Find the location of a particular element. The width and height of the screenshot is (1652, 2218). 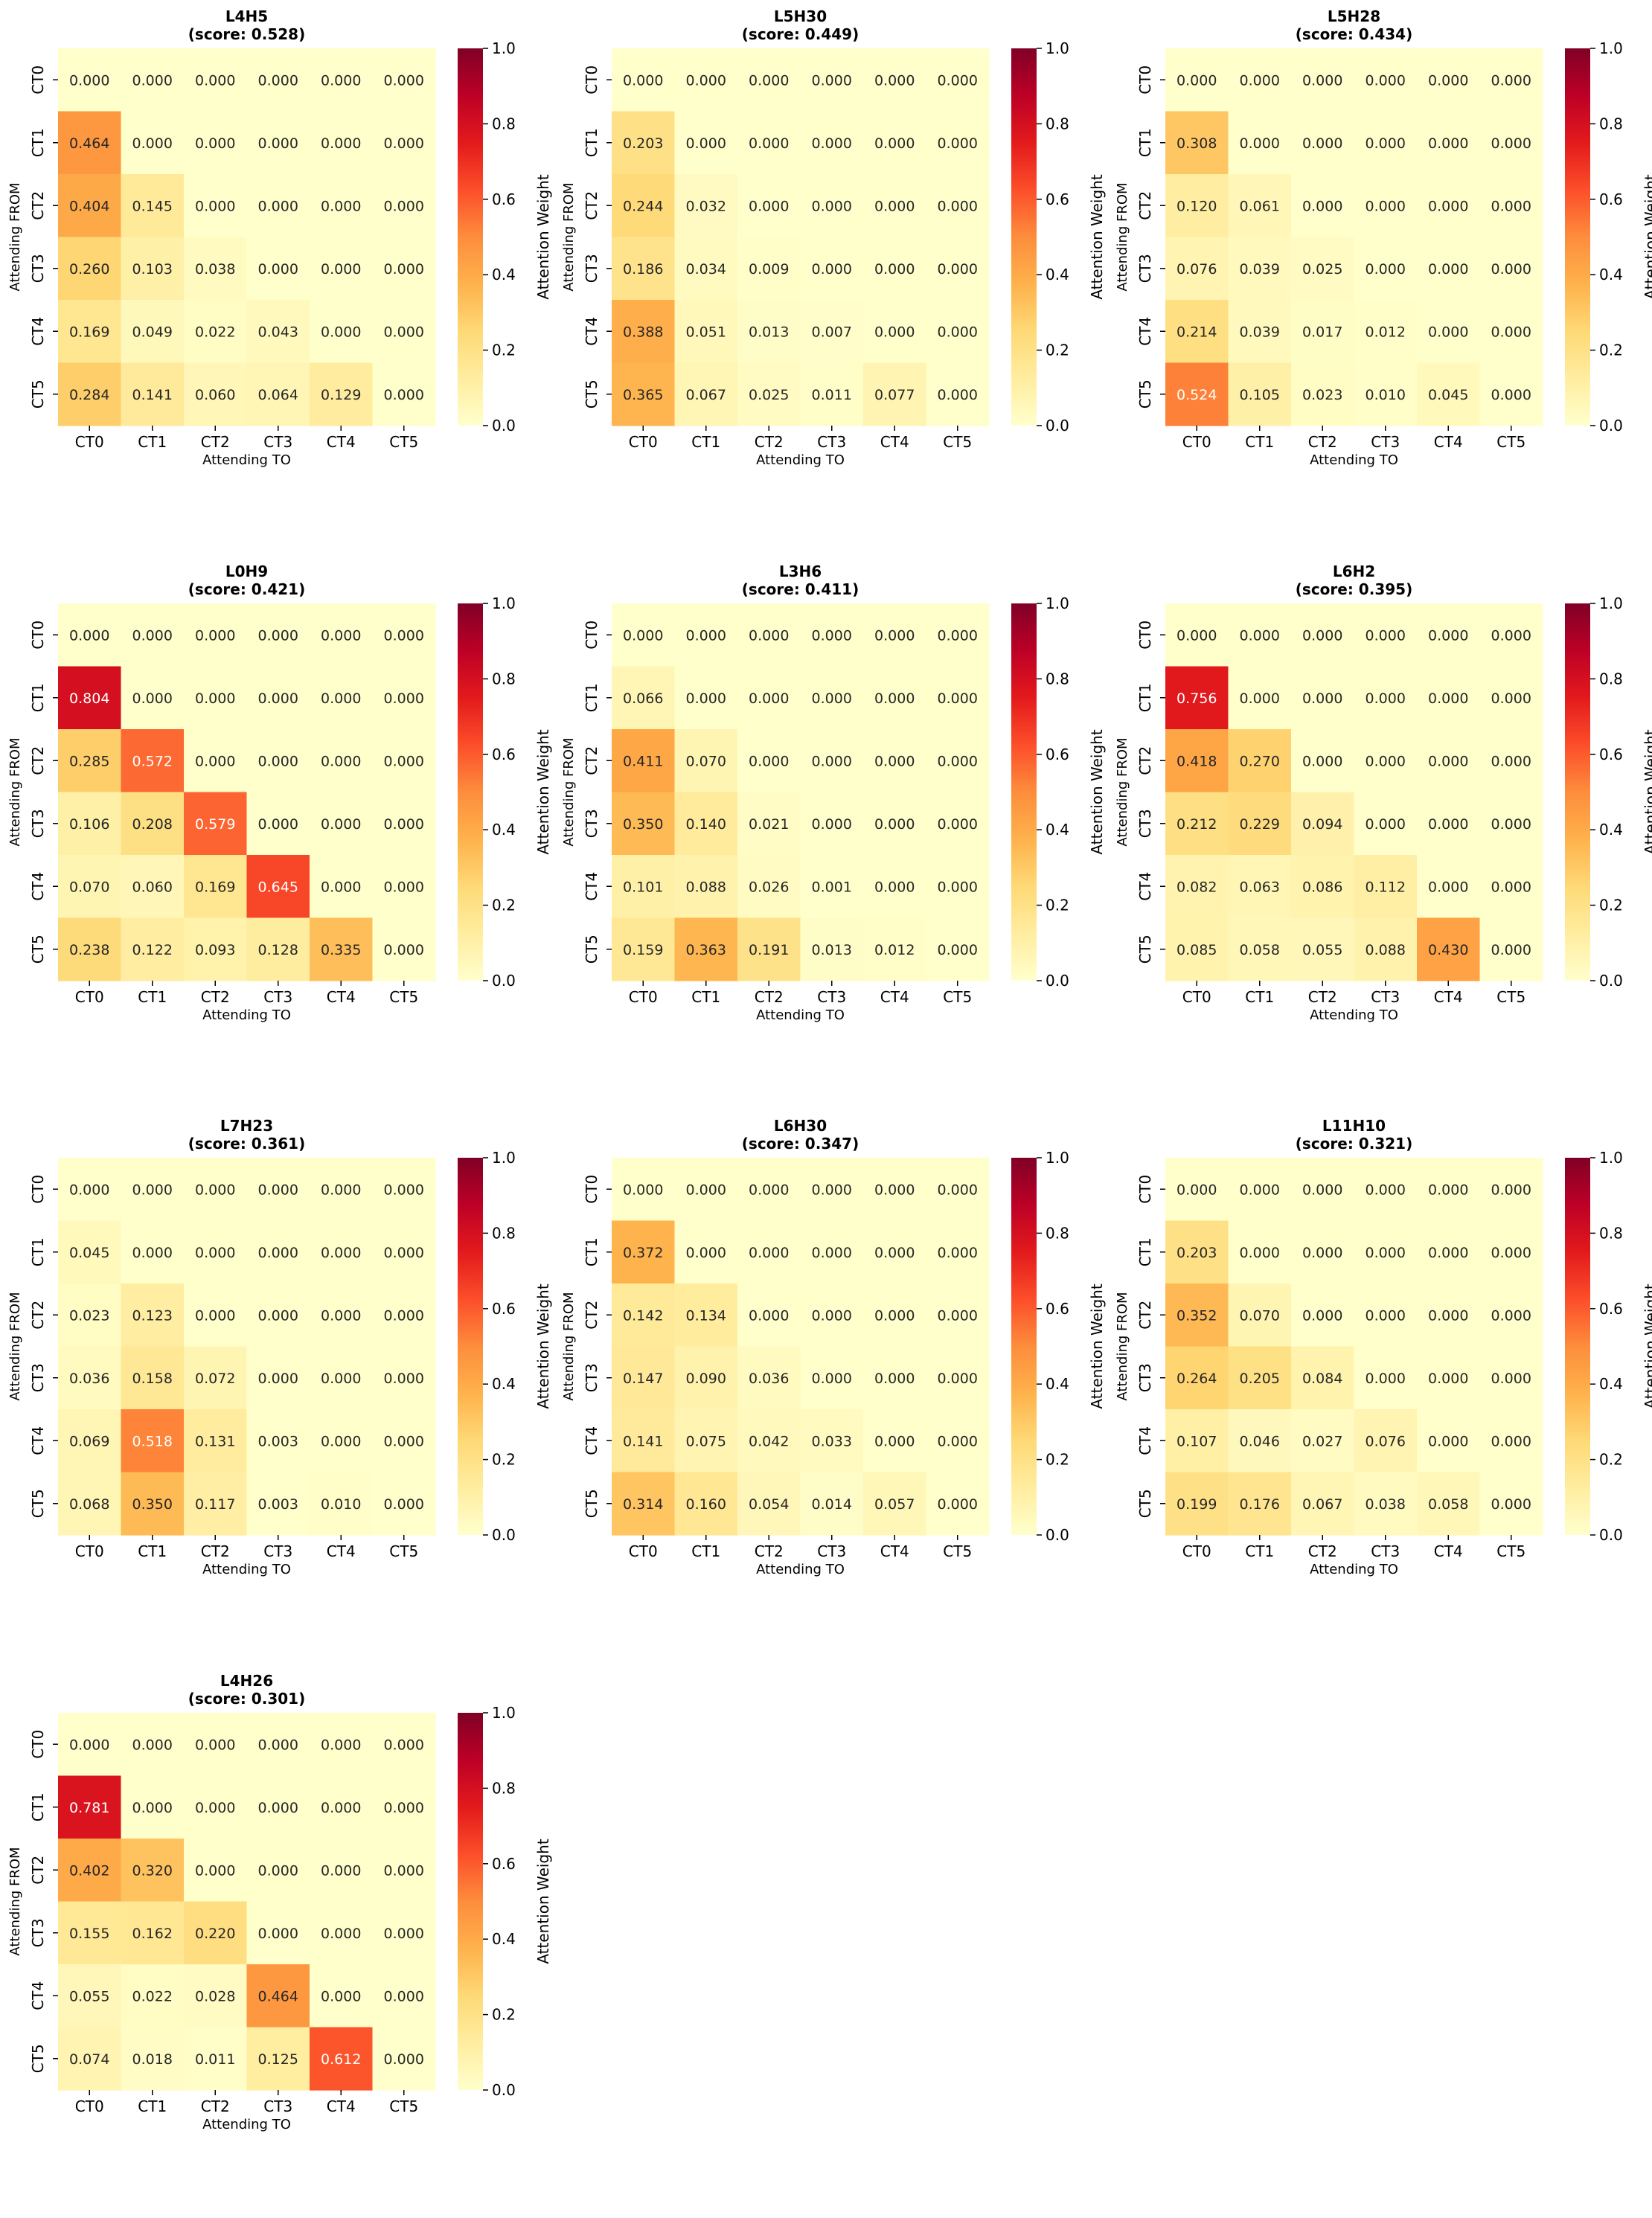

cell-value-label: 0.063 is located at coordinates (1260, 887).